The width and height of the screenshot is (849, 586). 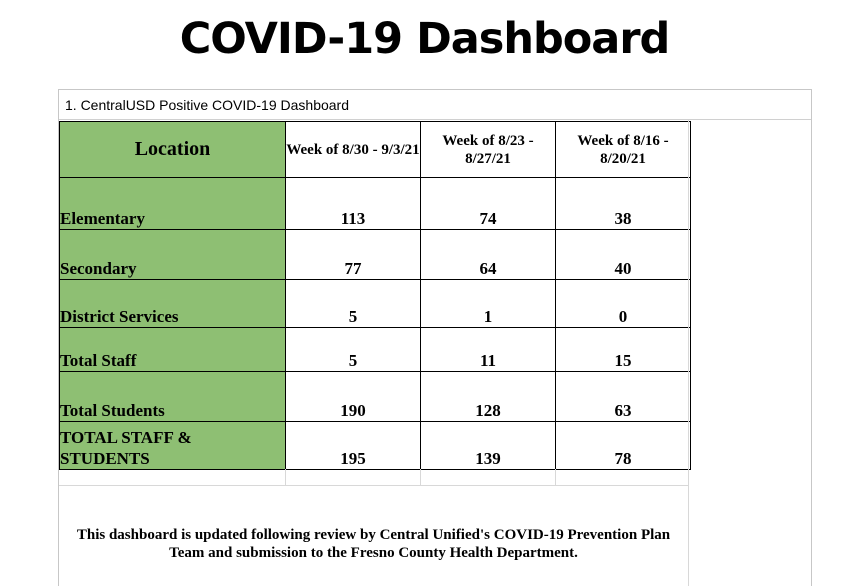 I want to click on column-header-week-2: Week of 8/23 - 8/27/21, so click(x=488, y=149).